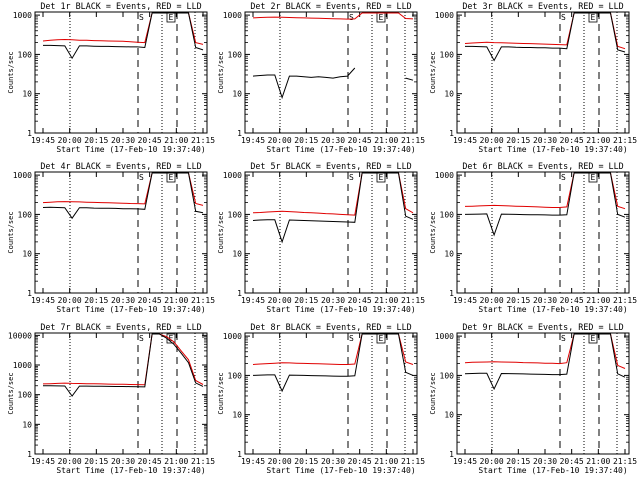 Image resolution: width=640 pixels, height=480 pixels. Describe the element at coordinates (330, 327) in the screenshot. I see `plot-title: Det 8r BLACK = Events, RED = LLD` at that location.